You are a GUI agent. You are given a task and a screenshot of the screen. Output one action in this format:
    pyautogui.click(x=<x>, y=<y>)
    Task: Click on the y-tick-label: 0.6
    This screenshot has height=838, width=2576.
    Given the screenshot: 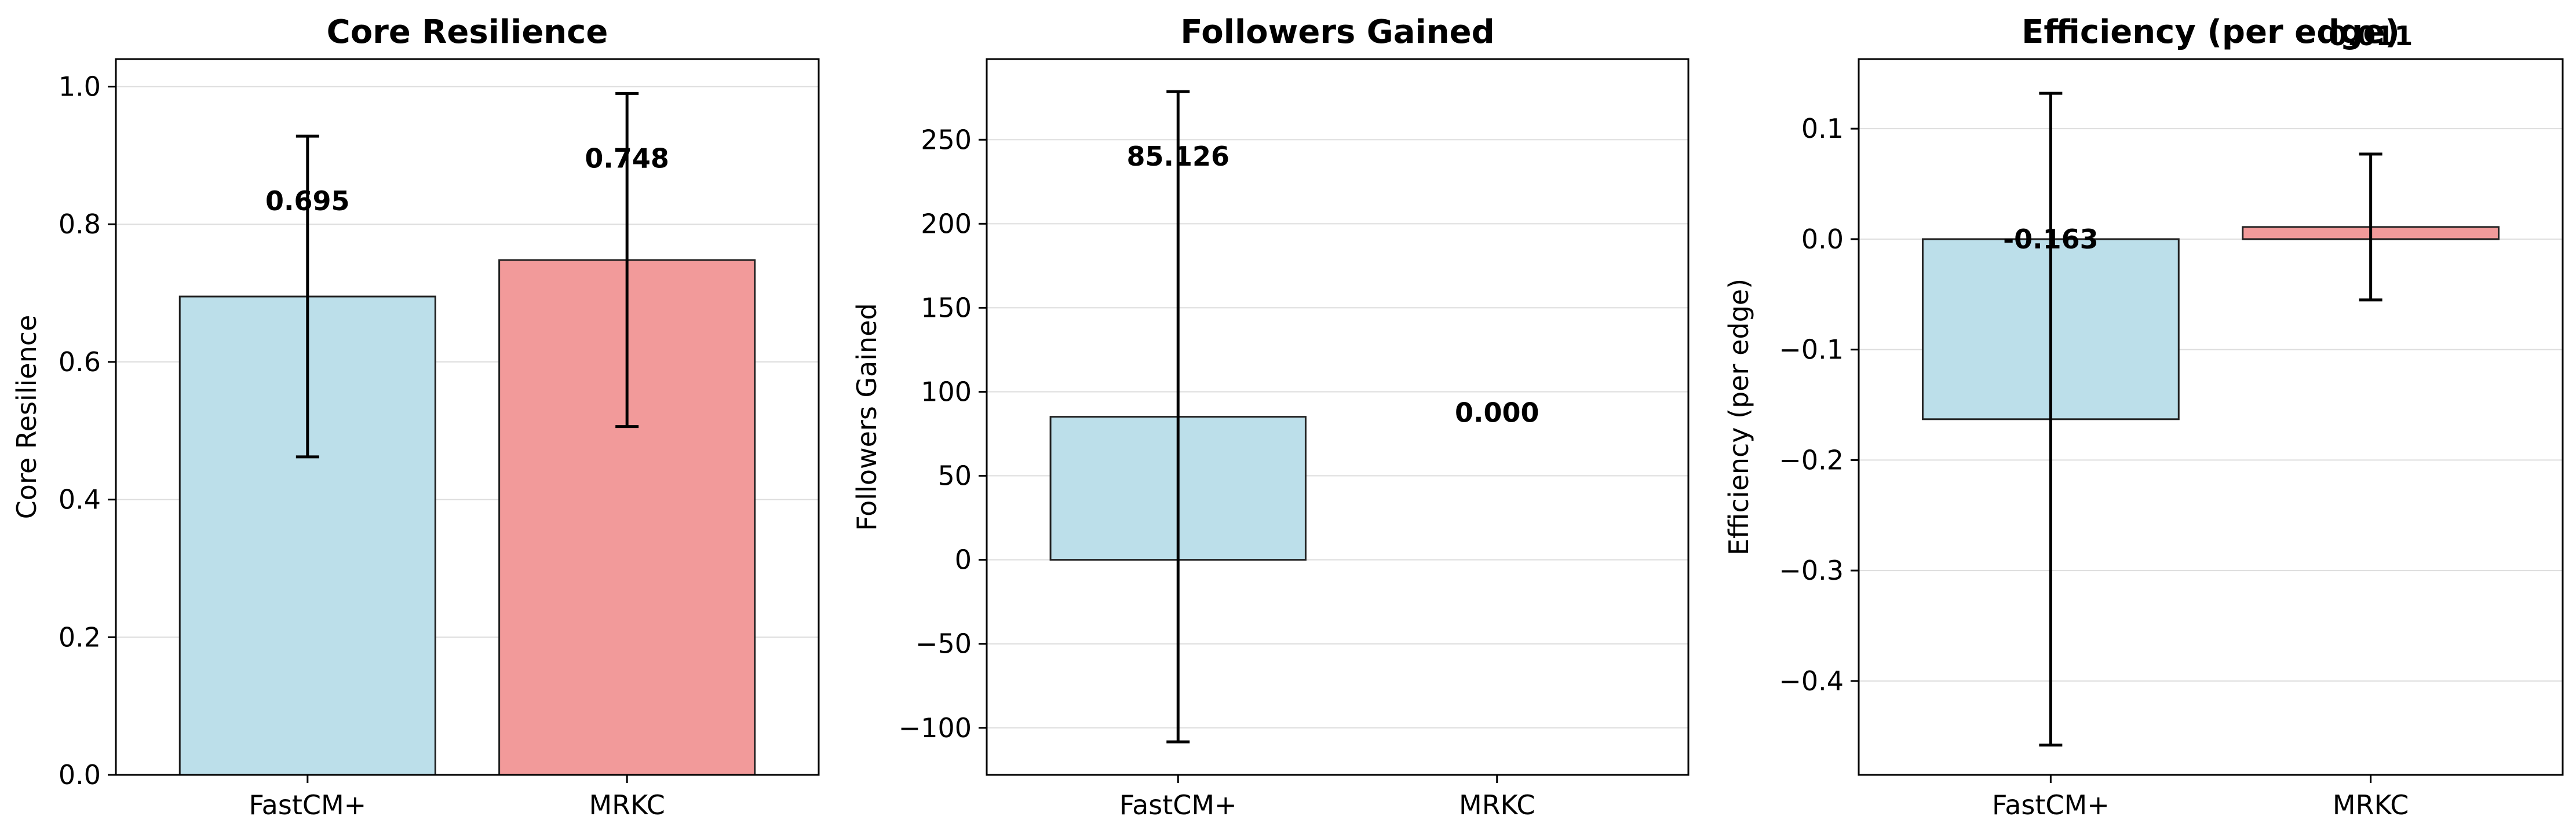 What is the action you would take?
    pyautogui.click(x=80, y=362)
    